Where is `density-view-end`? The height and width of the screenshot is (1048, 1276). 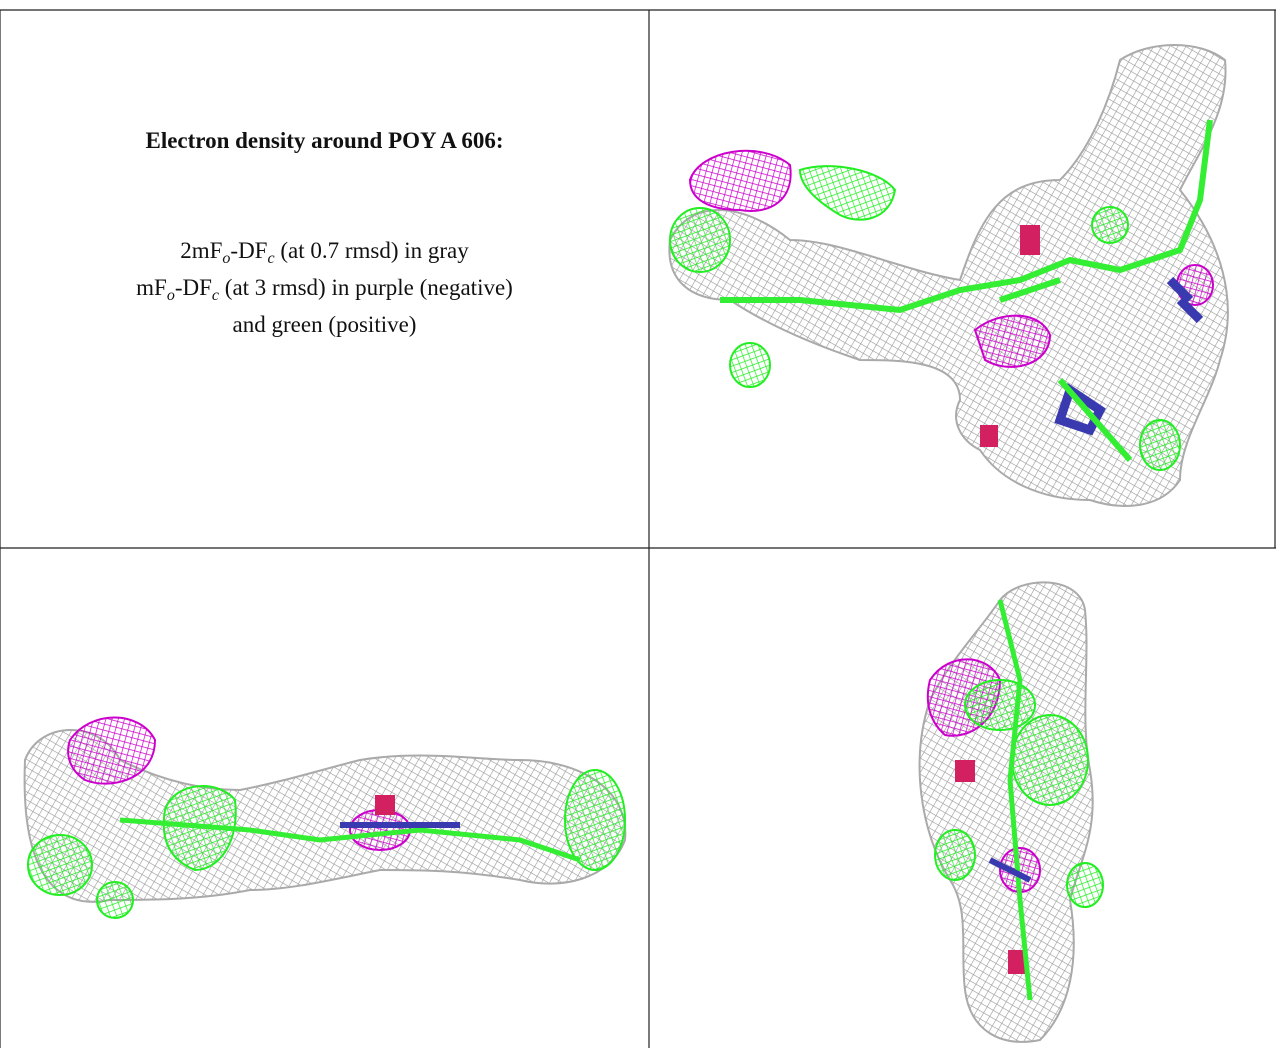 density-view-end is located at coordinates (1011, 812).